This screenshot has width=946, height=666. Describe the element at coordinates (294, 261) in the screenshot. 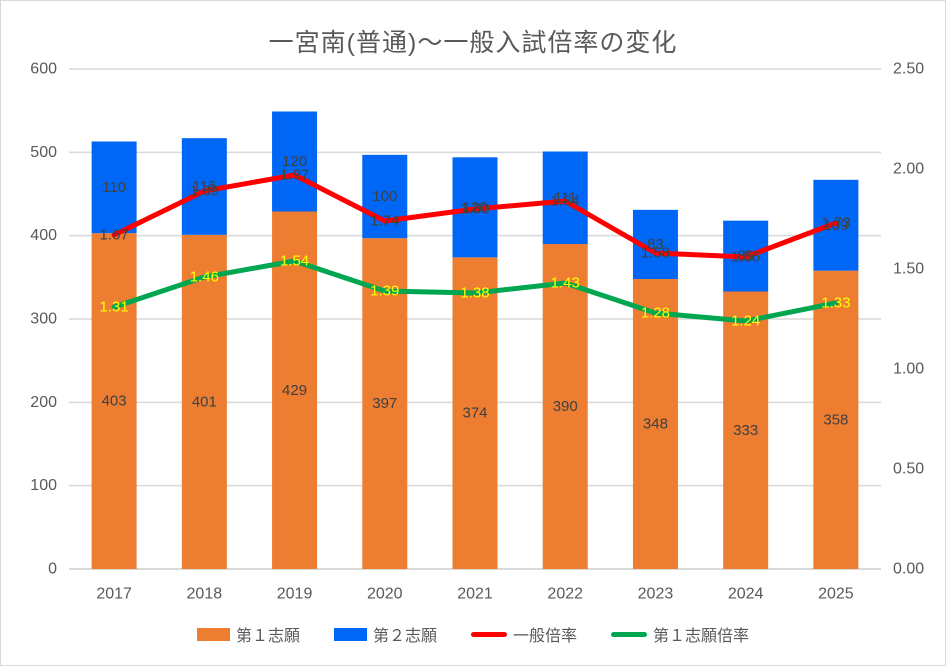

I see `line-data-label: 1.54` at that location.